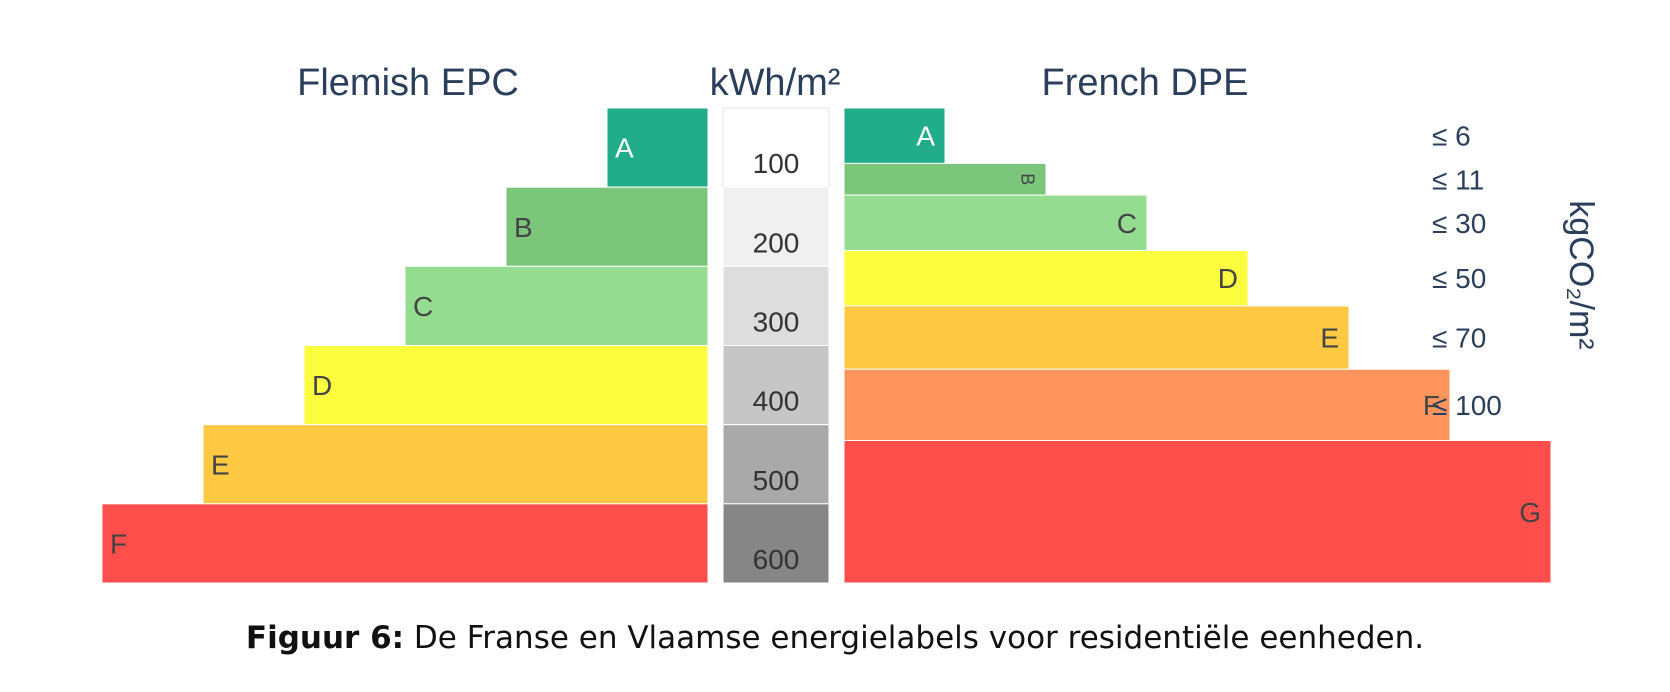  Describe the element at coordinates (322, 385) in the screenshot. I see `flemish-bar-label: D` at that location.